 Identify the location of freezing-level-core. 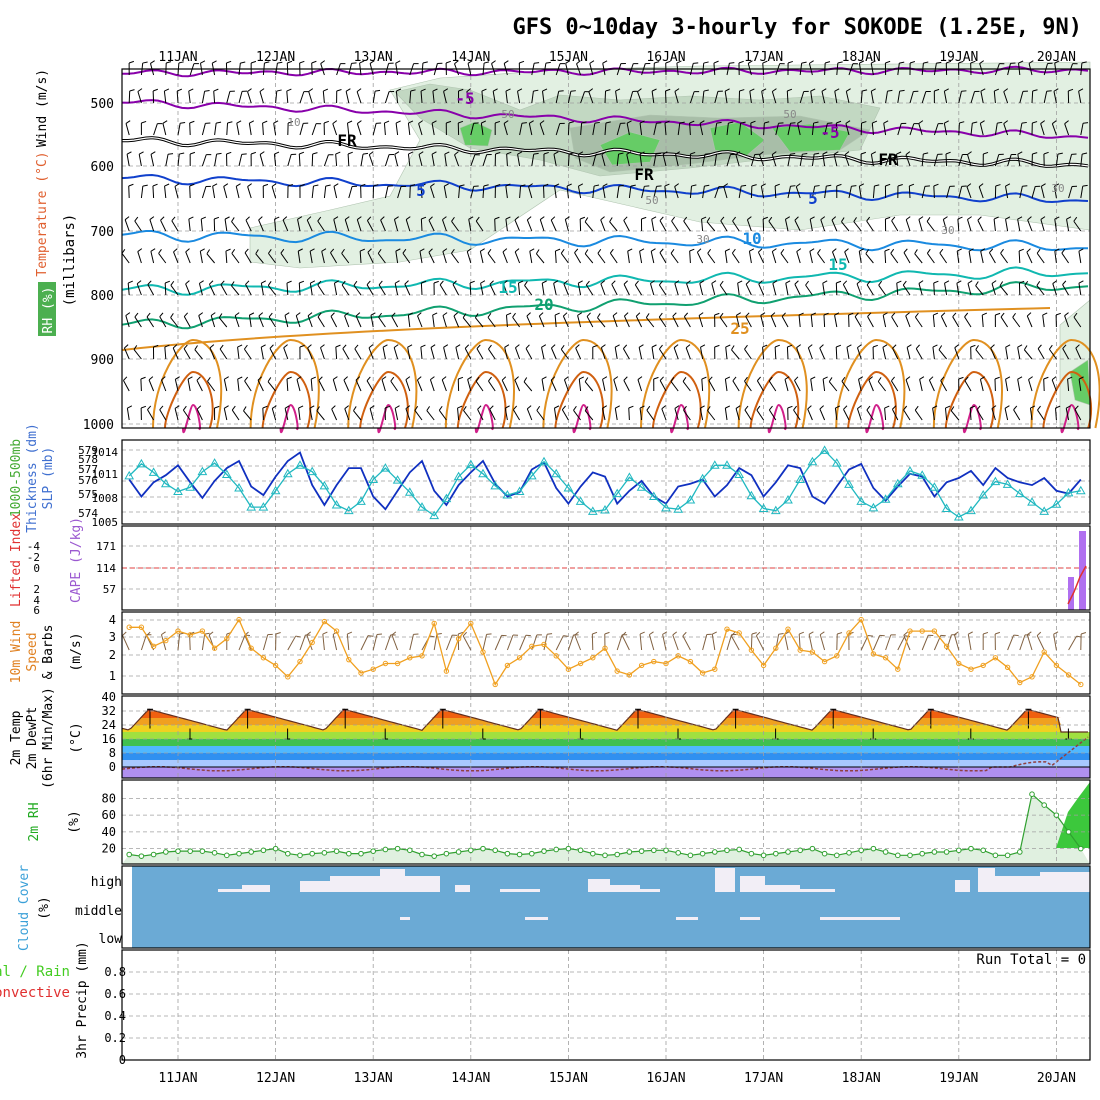
(605, 152).